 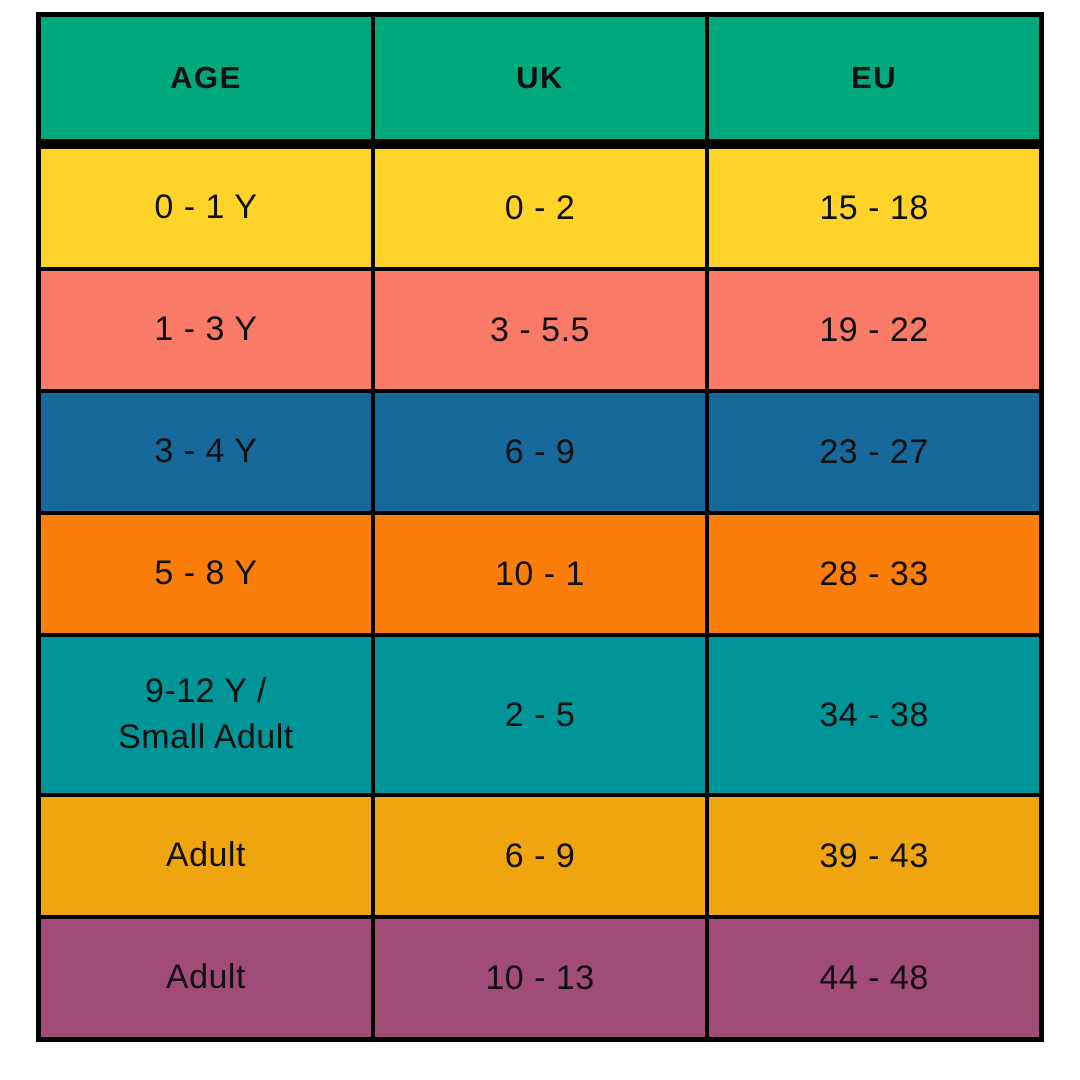 I want to click on cell-uk: 3 - 5.5, so click(x=540, y=330).